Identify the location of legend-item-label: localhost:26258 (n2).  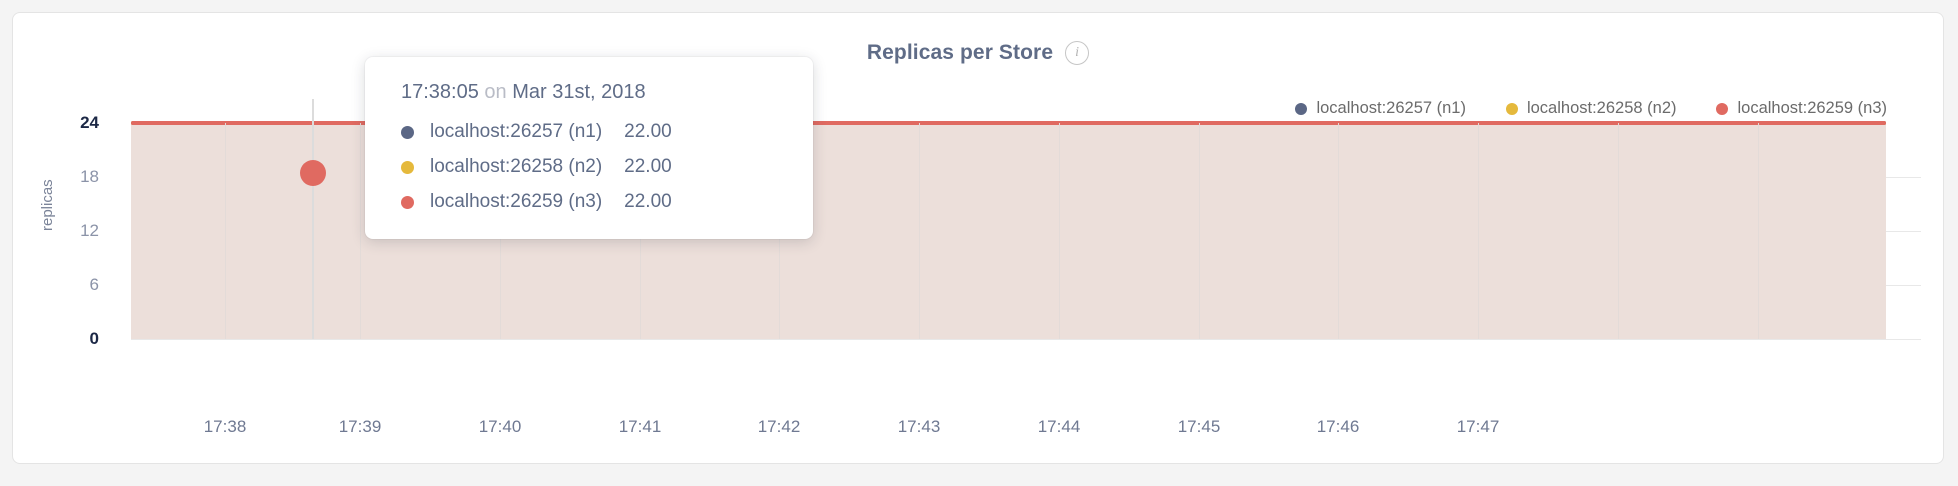
(1601, 108).